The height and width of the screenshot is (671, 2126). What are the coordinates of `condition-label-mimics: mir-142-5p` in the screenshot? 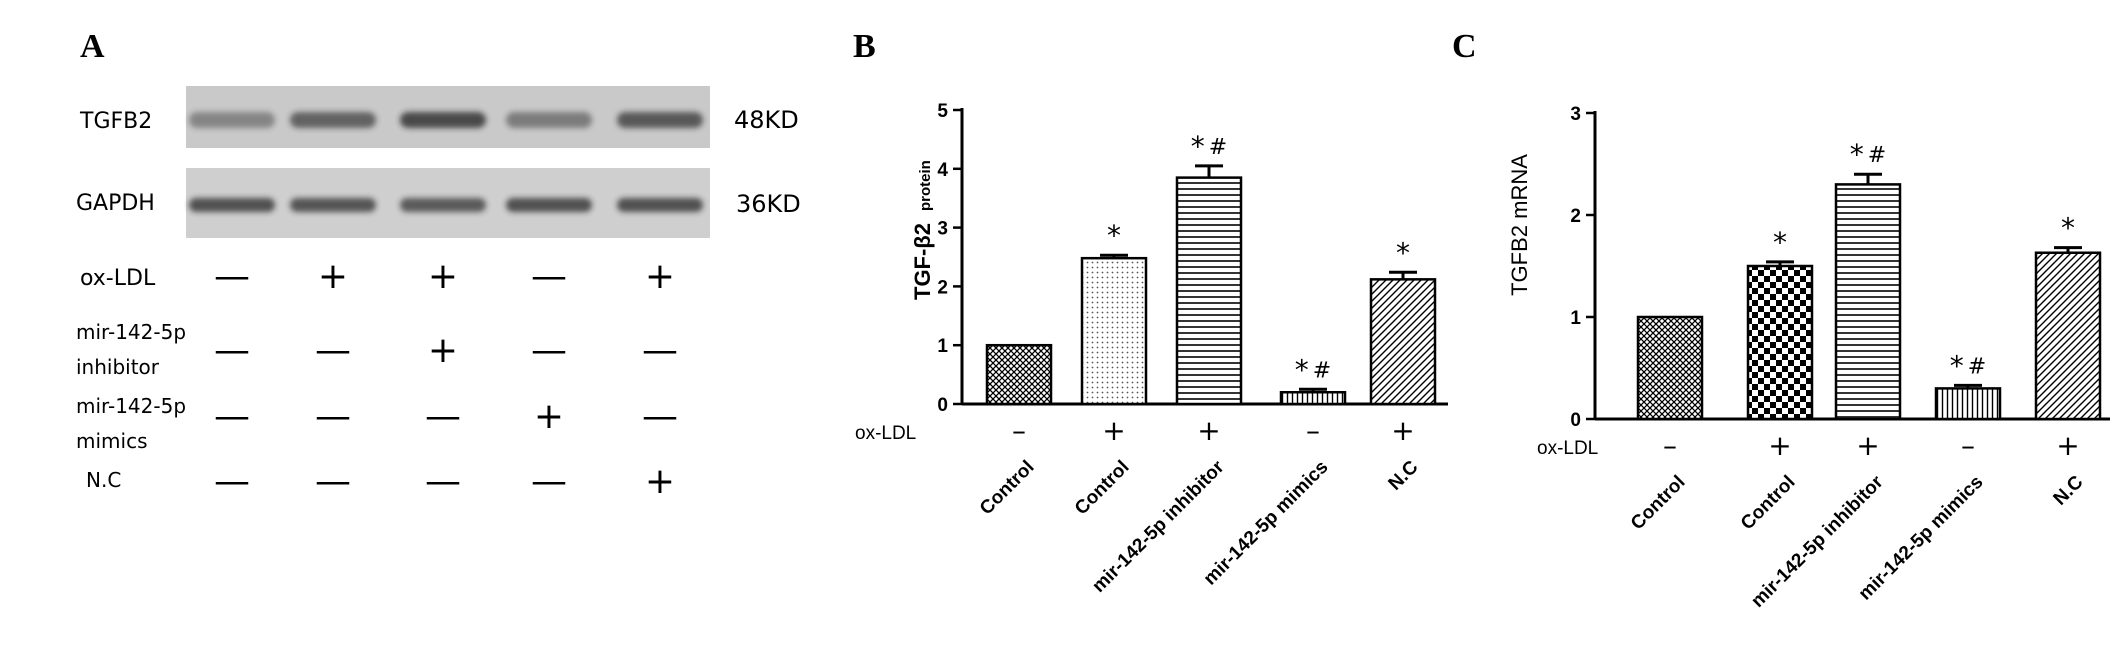 It's located at (131, 406).